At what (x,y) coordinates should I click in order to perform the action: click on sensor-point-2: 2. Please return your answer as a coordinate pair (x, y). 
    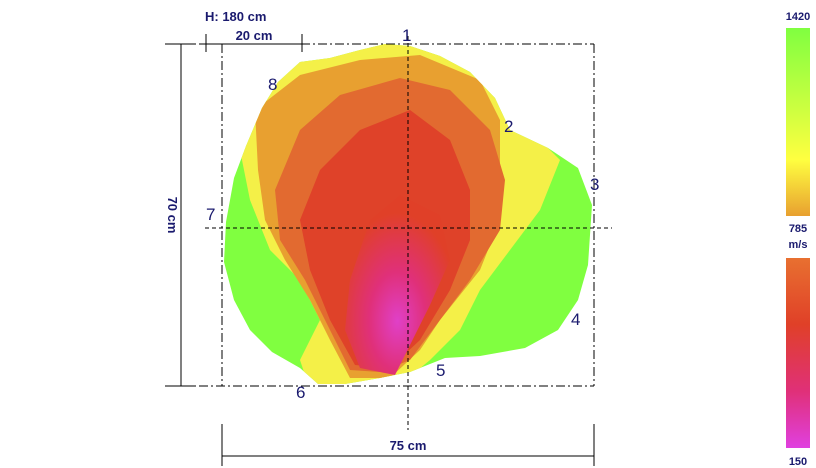
    Looking at the image, I should click on (508, 126).